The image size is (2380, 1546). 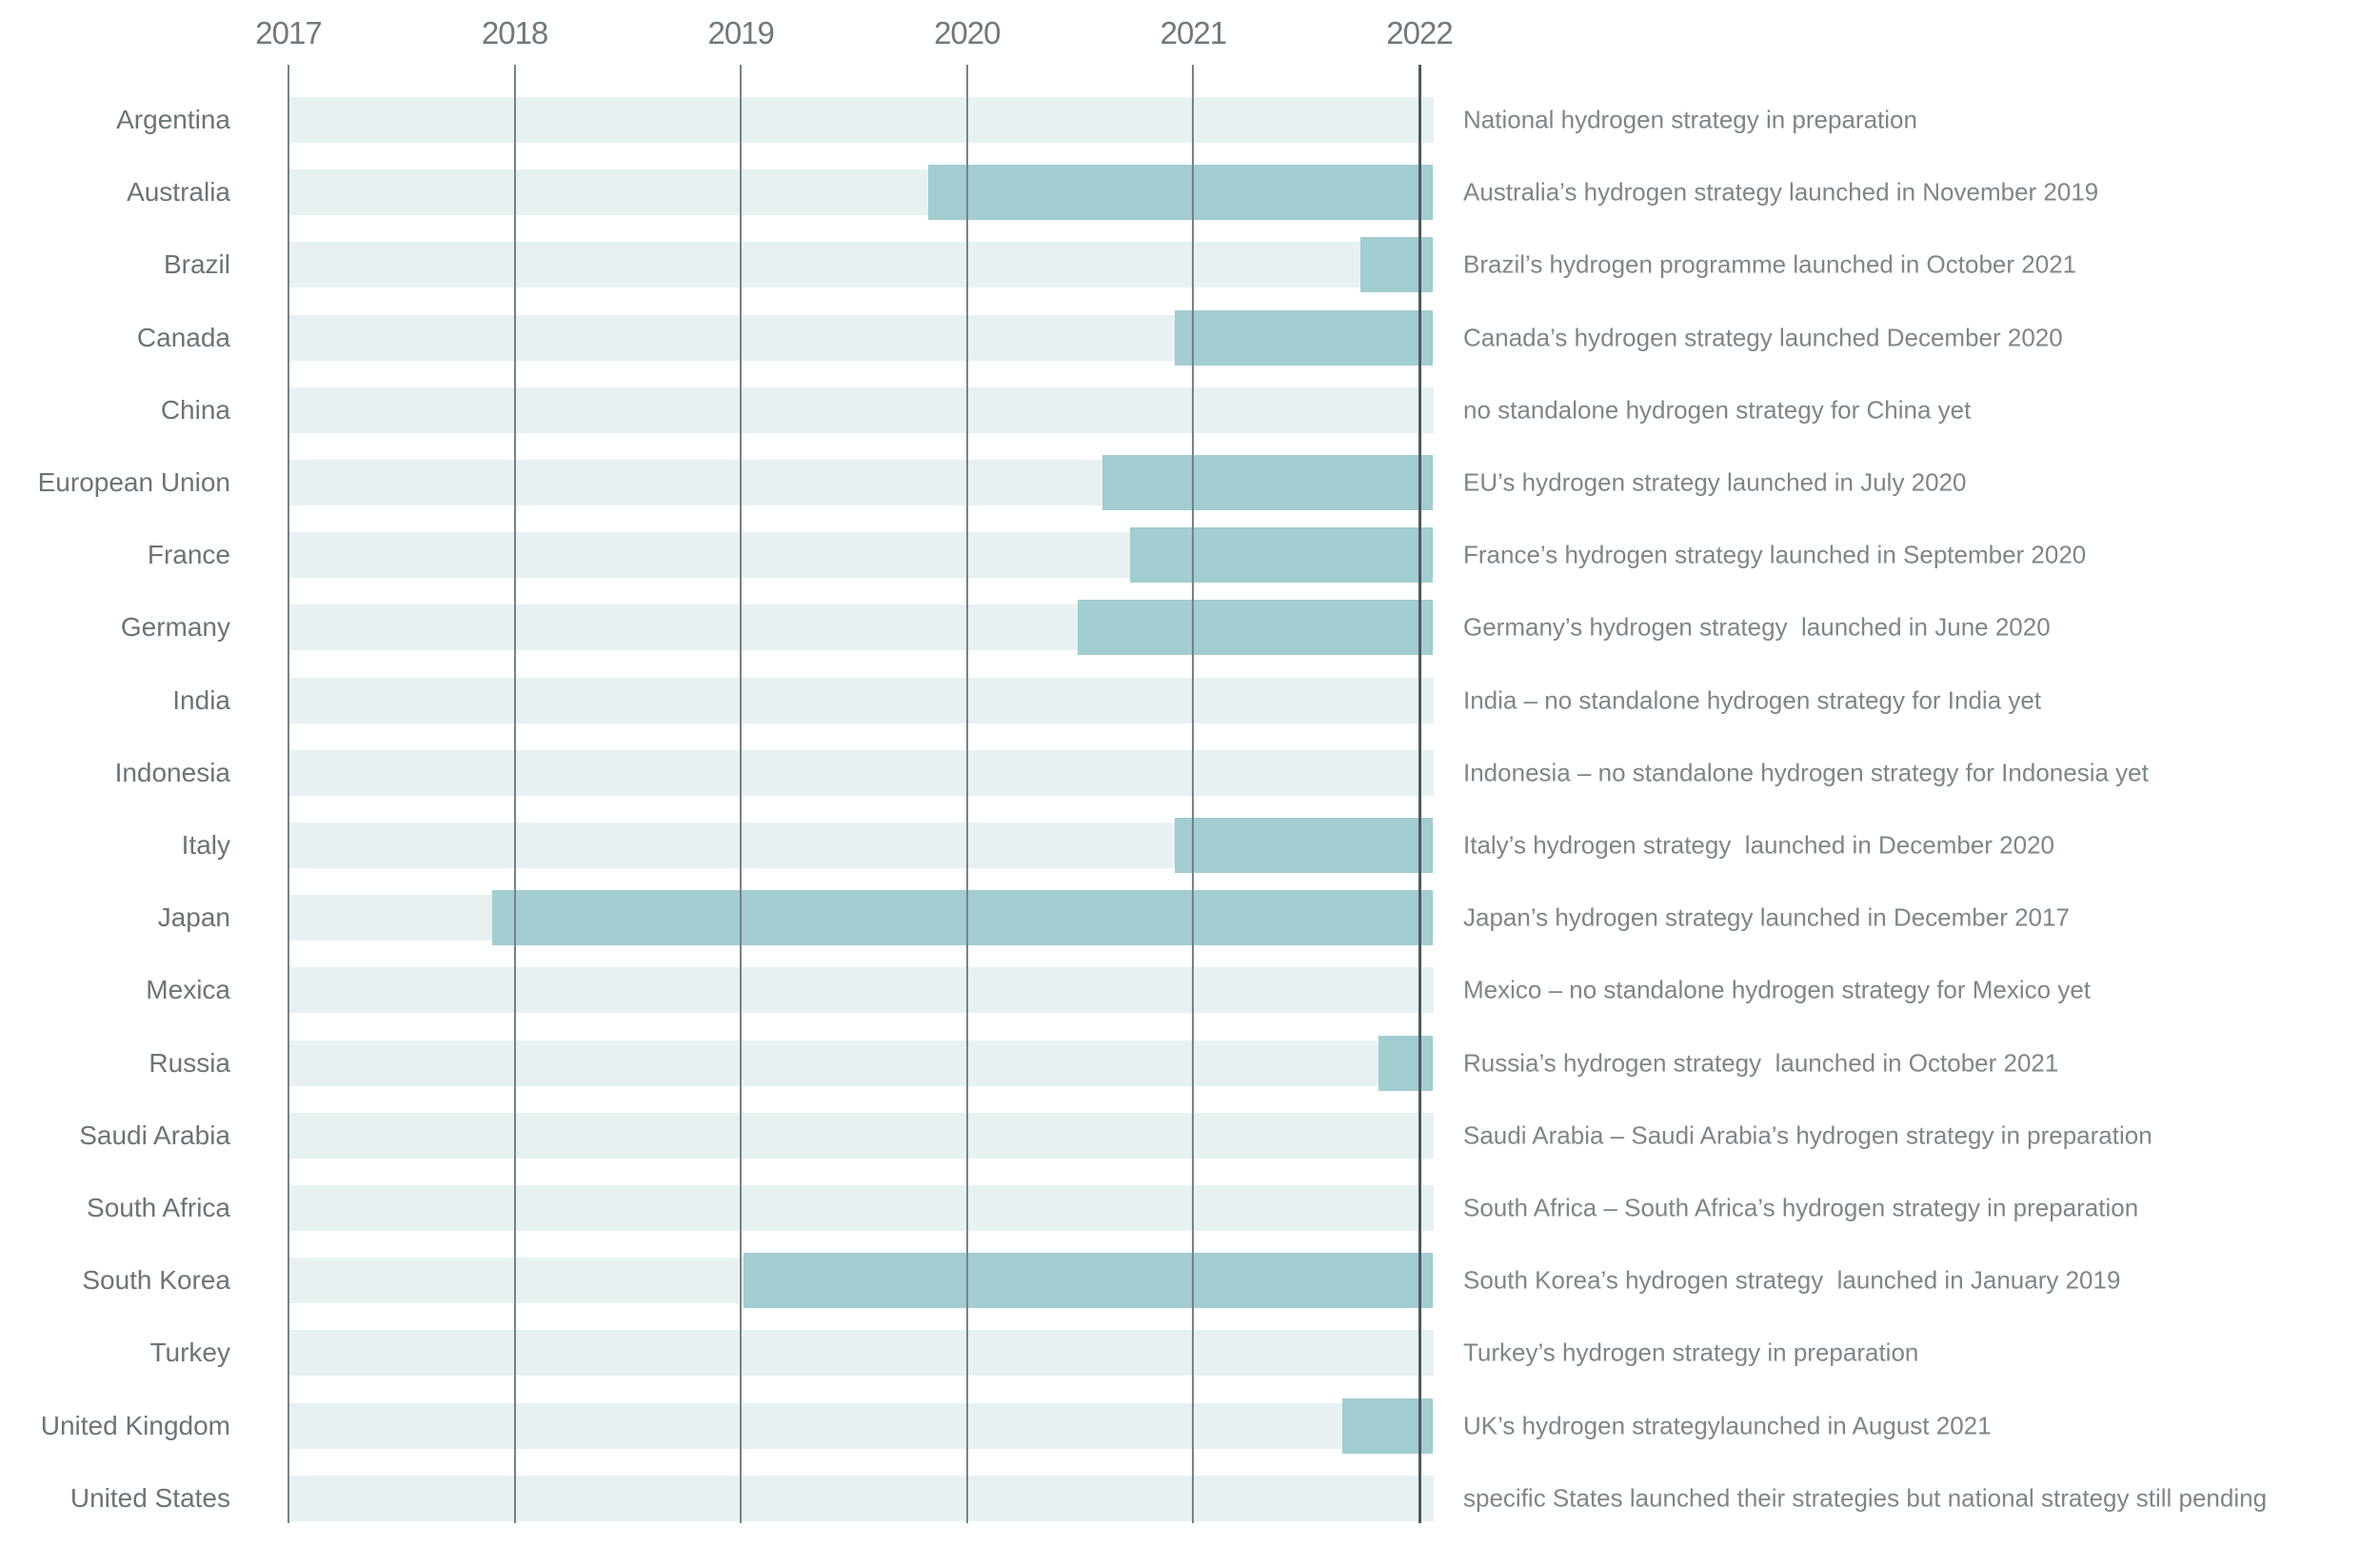 I want to click on year-label-2019: 2019, so click(x=740, y=32).